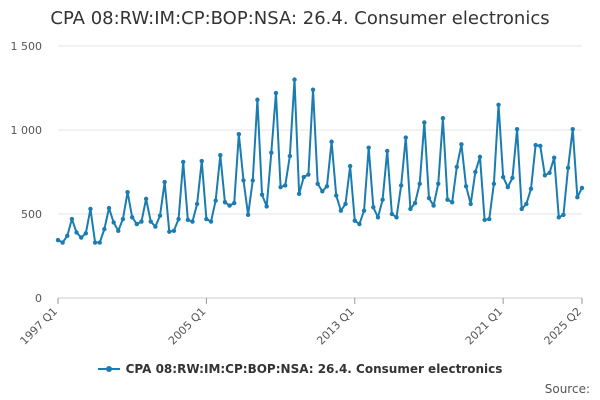 This screenshot has height=400, width=600. What do you see at coordinates (38, 298) in the screenshot?
I see `y-tick-label: 0` at bounding box center [38, 298].